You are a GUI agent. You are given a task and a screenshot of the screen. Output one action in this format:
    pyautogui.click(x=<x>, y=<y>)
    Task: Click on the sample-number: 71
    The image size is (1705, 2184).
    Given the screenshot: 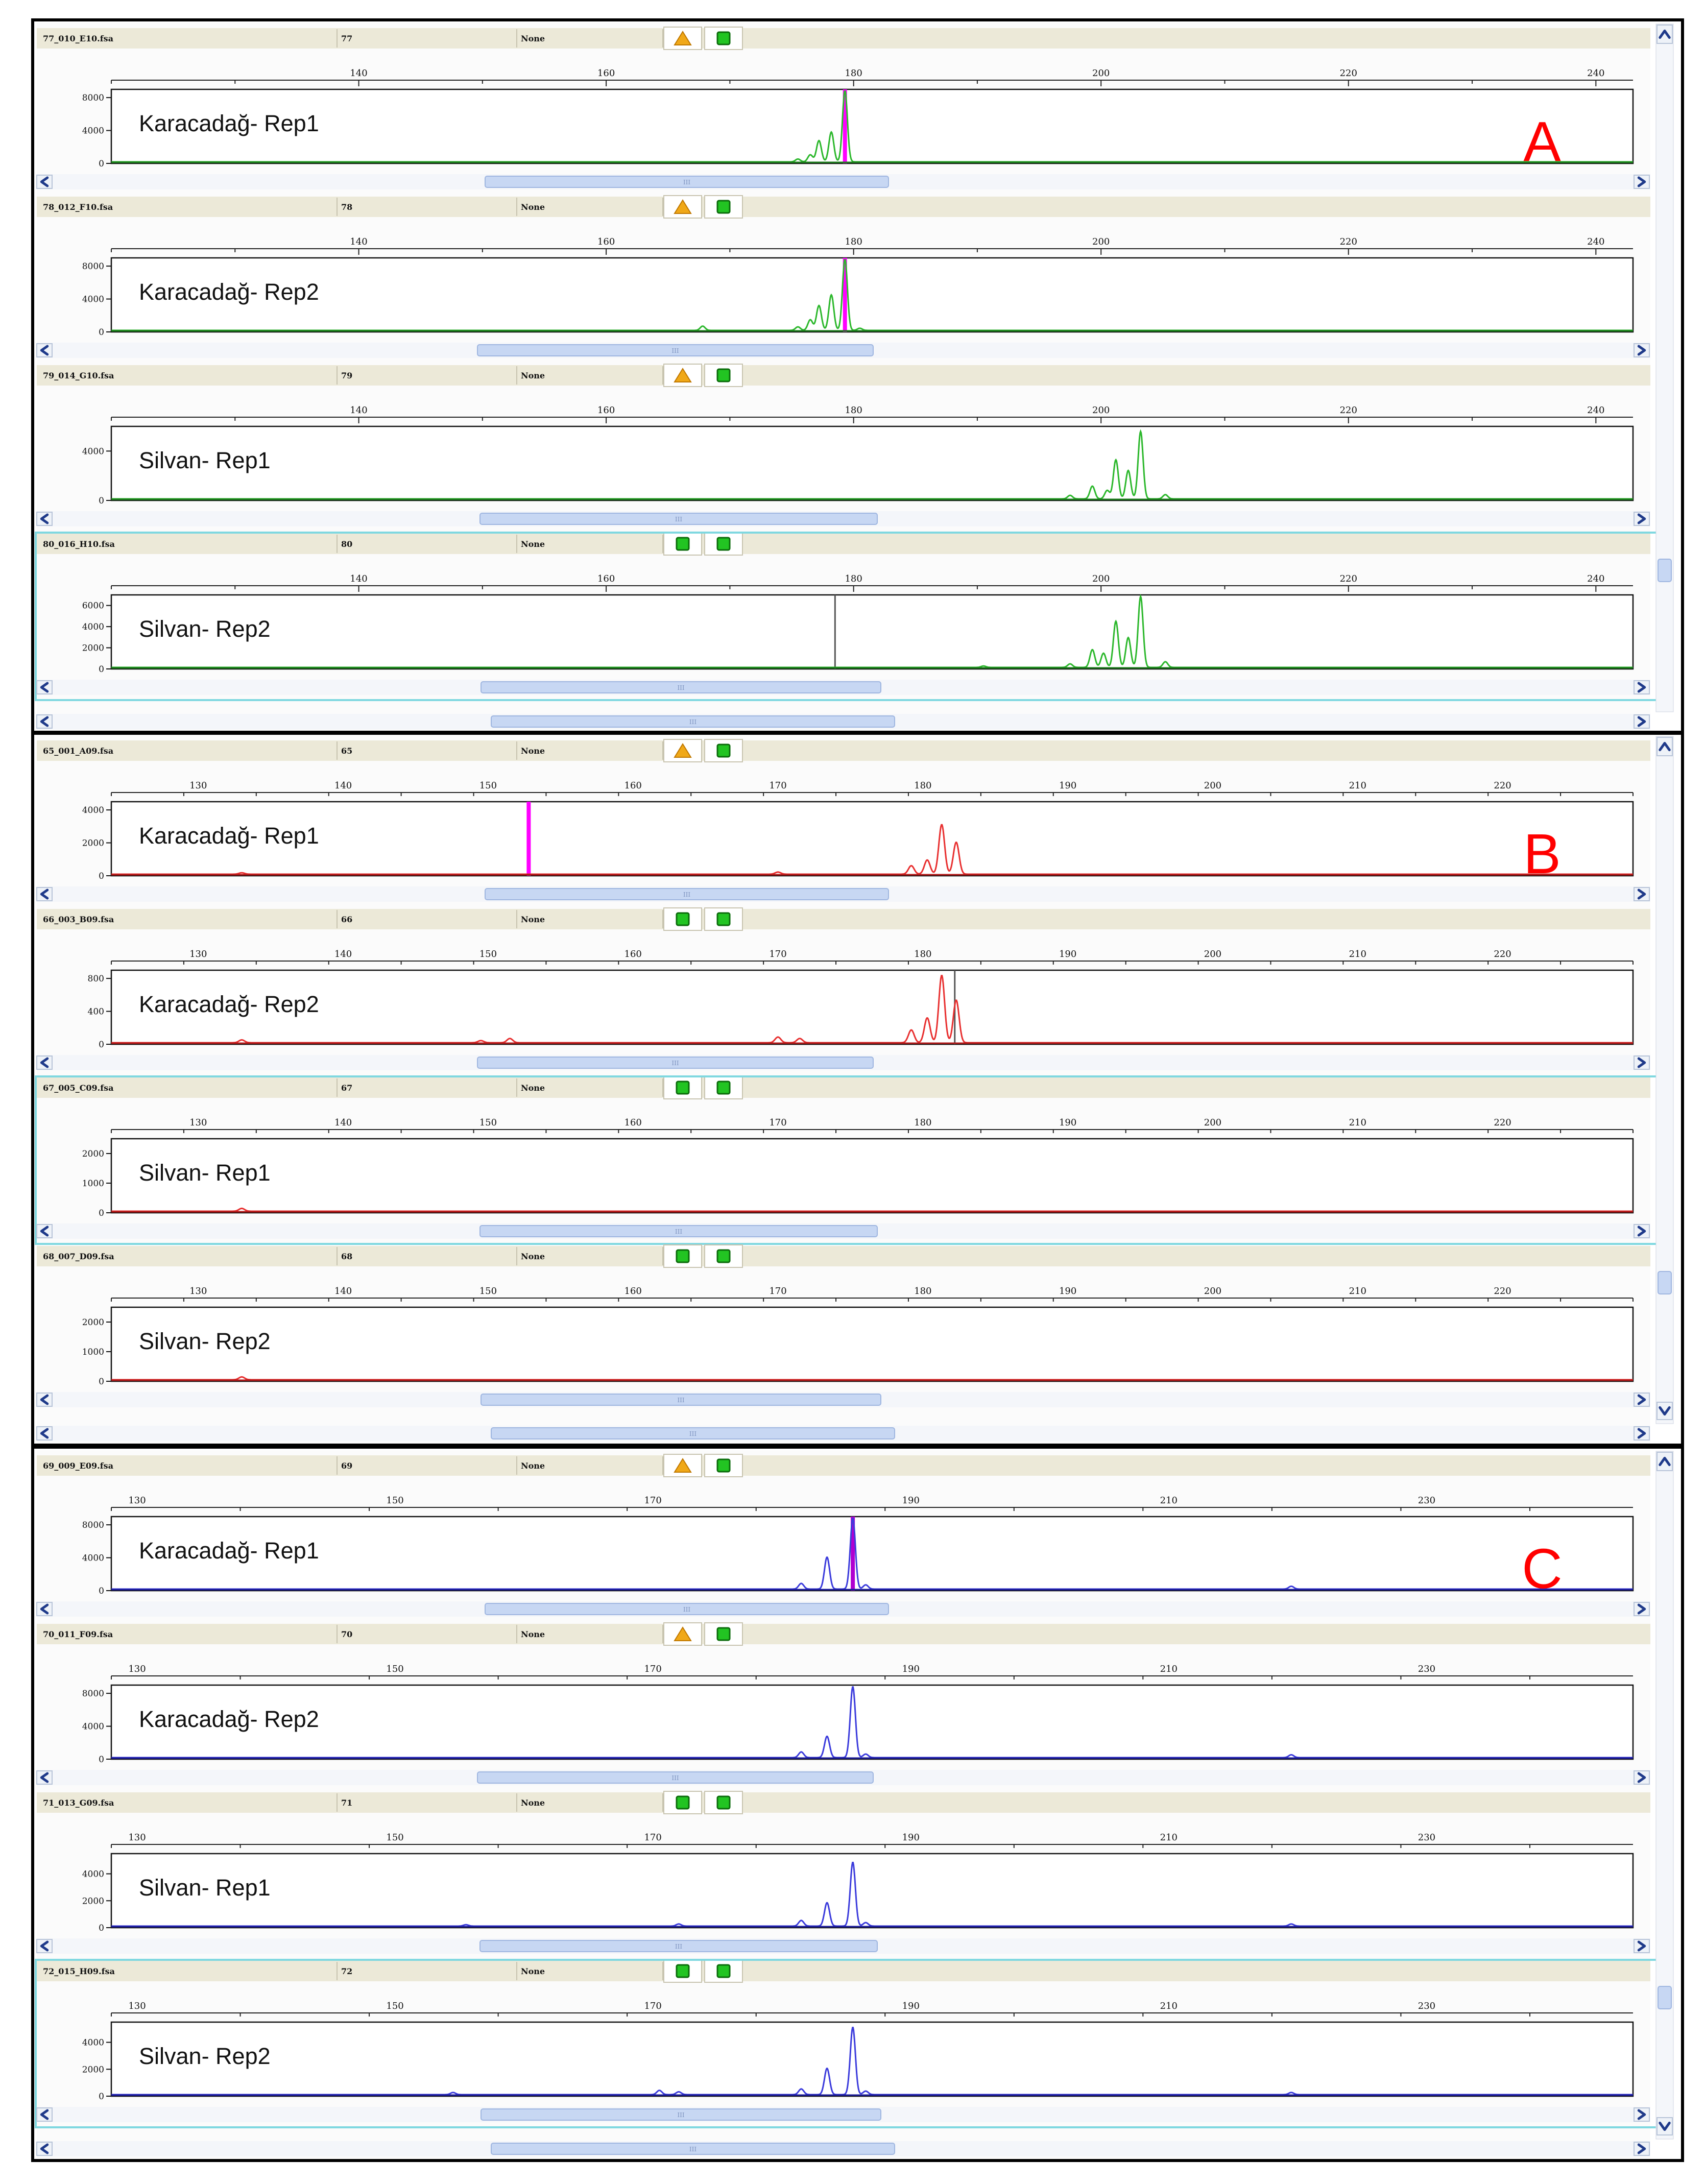 What is the action you would take?
    pyautogui.click(x=346, y=1803)
    